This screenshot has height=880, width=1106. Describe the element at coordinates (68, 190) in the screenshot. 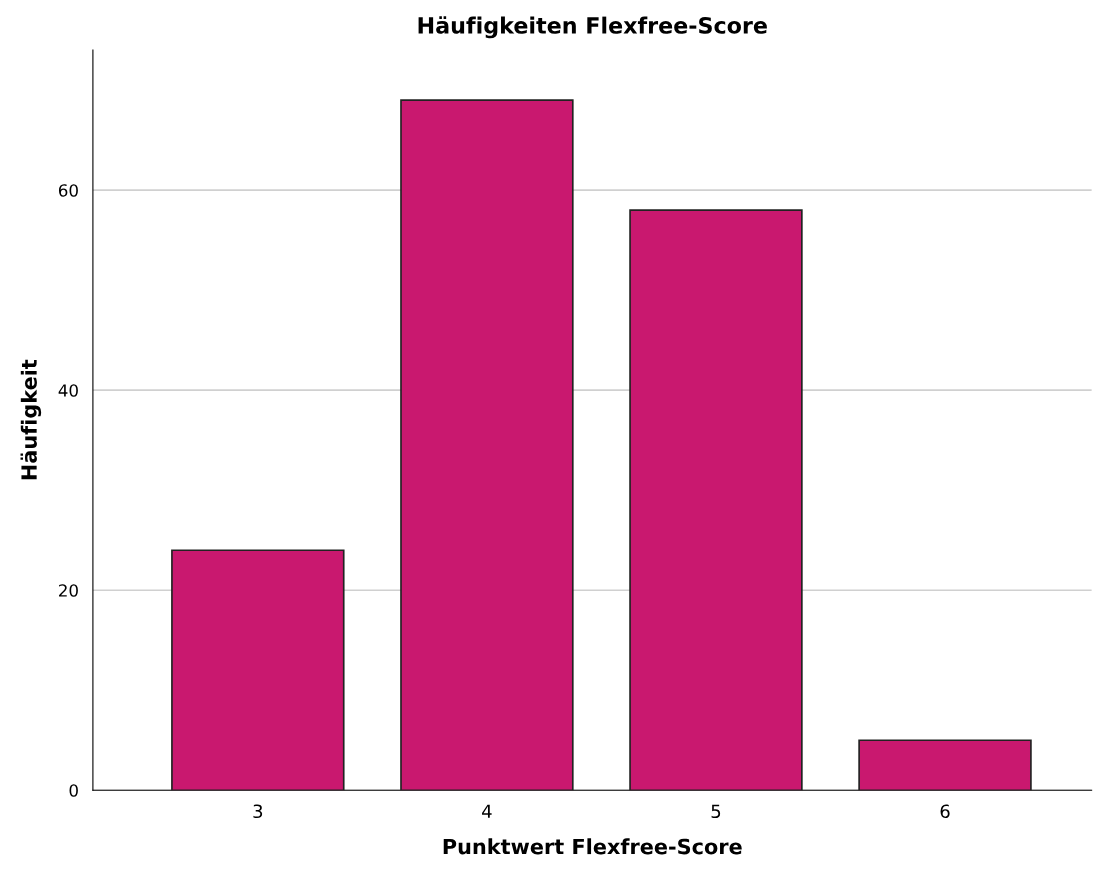

I see `y-tick-label: 60` at that location.